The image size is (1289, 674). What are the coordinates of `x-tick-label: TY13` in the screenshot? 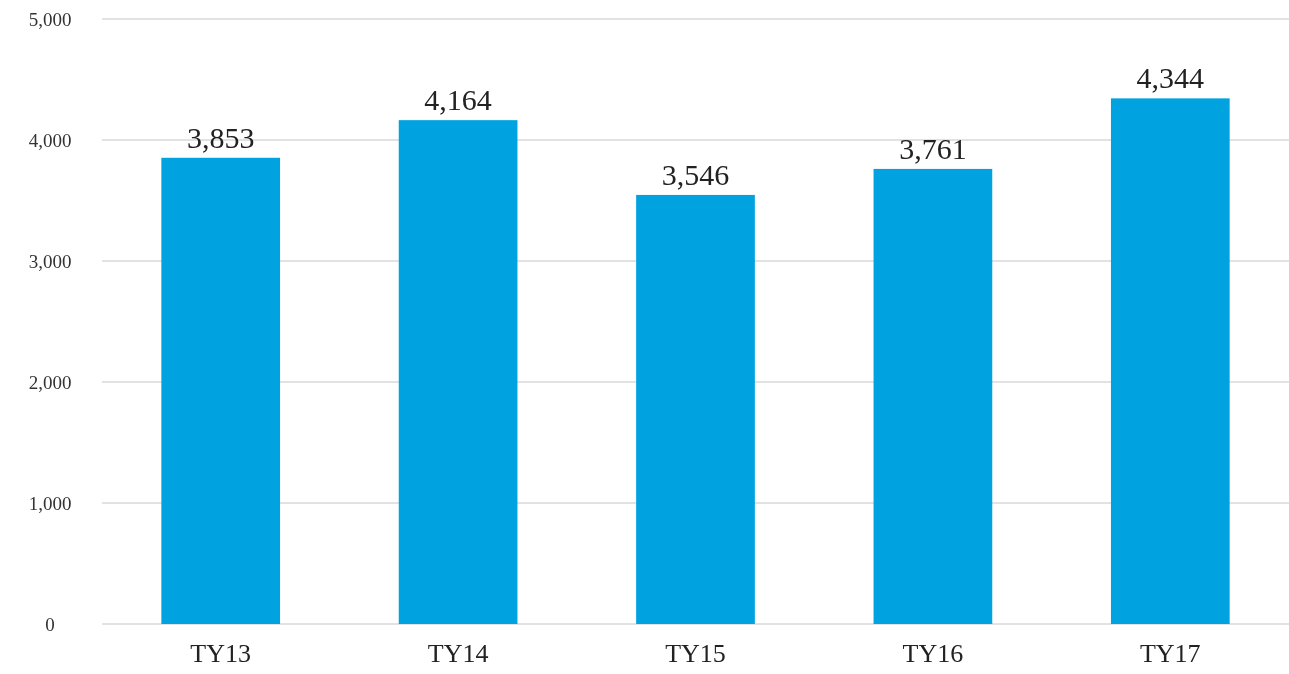 It's located at (221, 653).